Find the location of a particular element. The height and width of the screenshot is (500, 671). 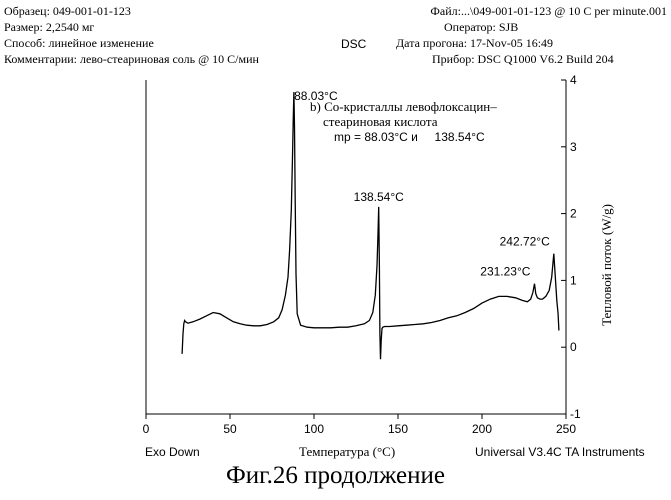

peak-label: 242.72°C is located at coordinates (525, 242).